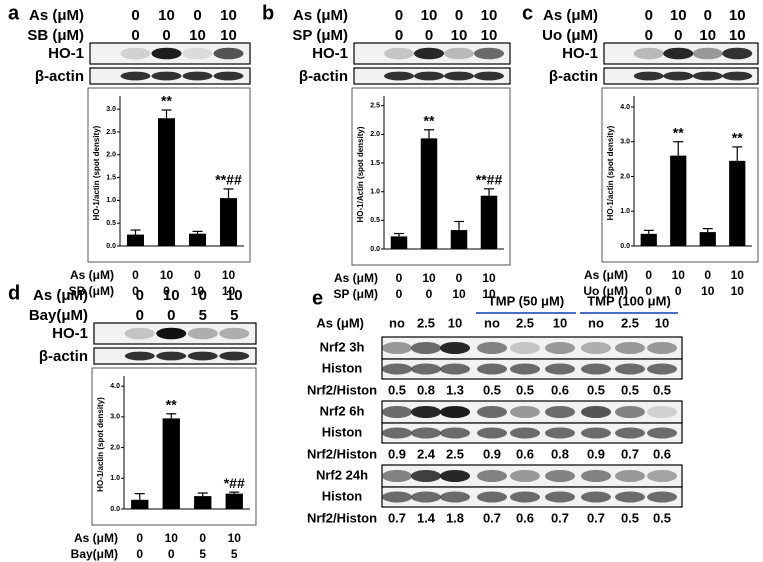  Describe the element at coordinates (60, 295) in the screenshot. I see `header-row-label: As (μM)` at that location.